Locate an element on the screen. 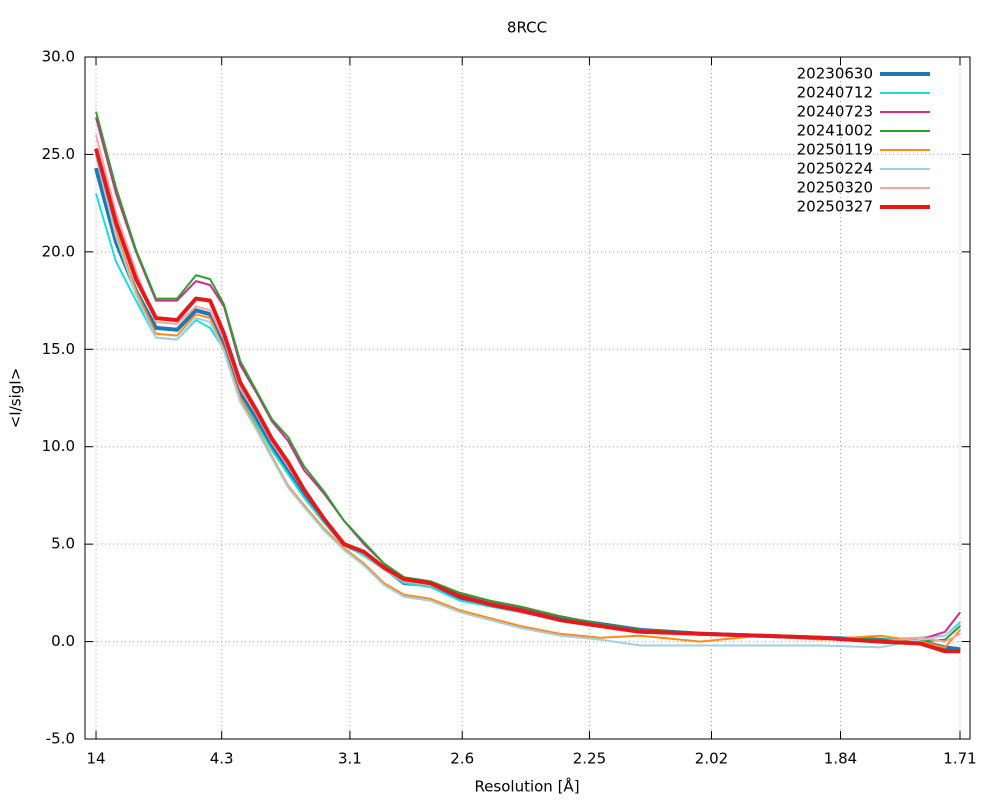  y-tick-label: 5.0 is located at coordinates (63, 544).